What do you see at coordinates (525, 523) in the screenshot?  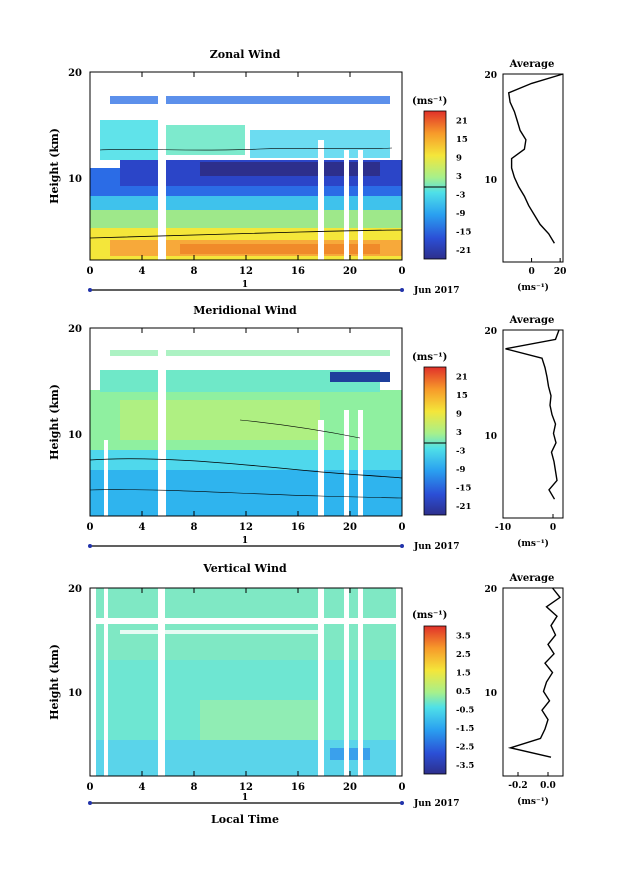 I see `average-x-ticks: -10 0` at bounding box center [525, 523].